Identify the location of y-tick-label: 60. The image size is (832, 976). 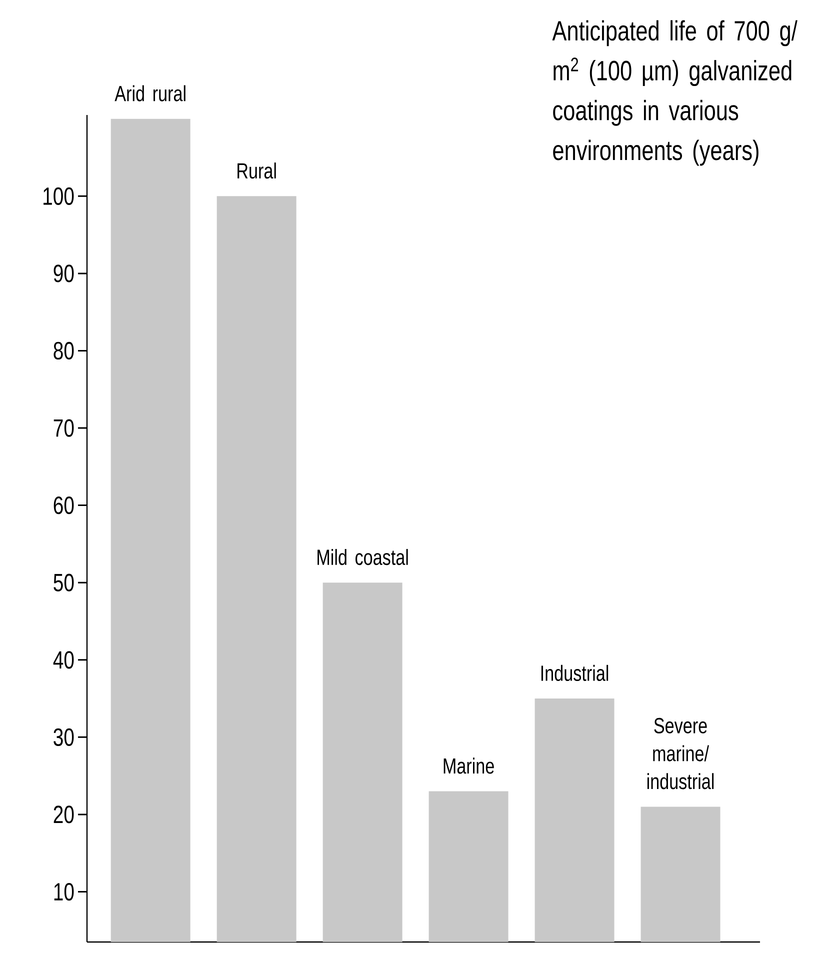
(64, 505).